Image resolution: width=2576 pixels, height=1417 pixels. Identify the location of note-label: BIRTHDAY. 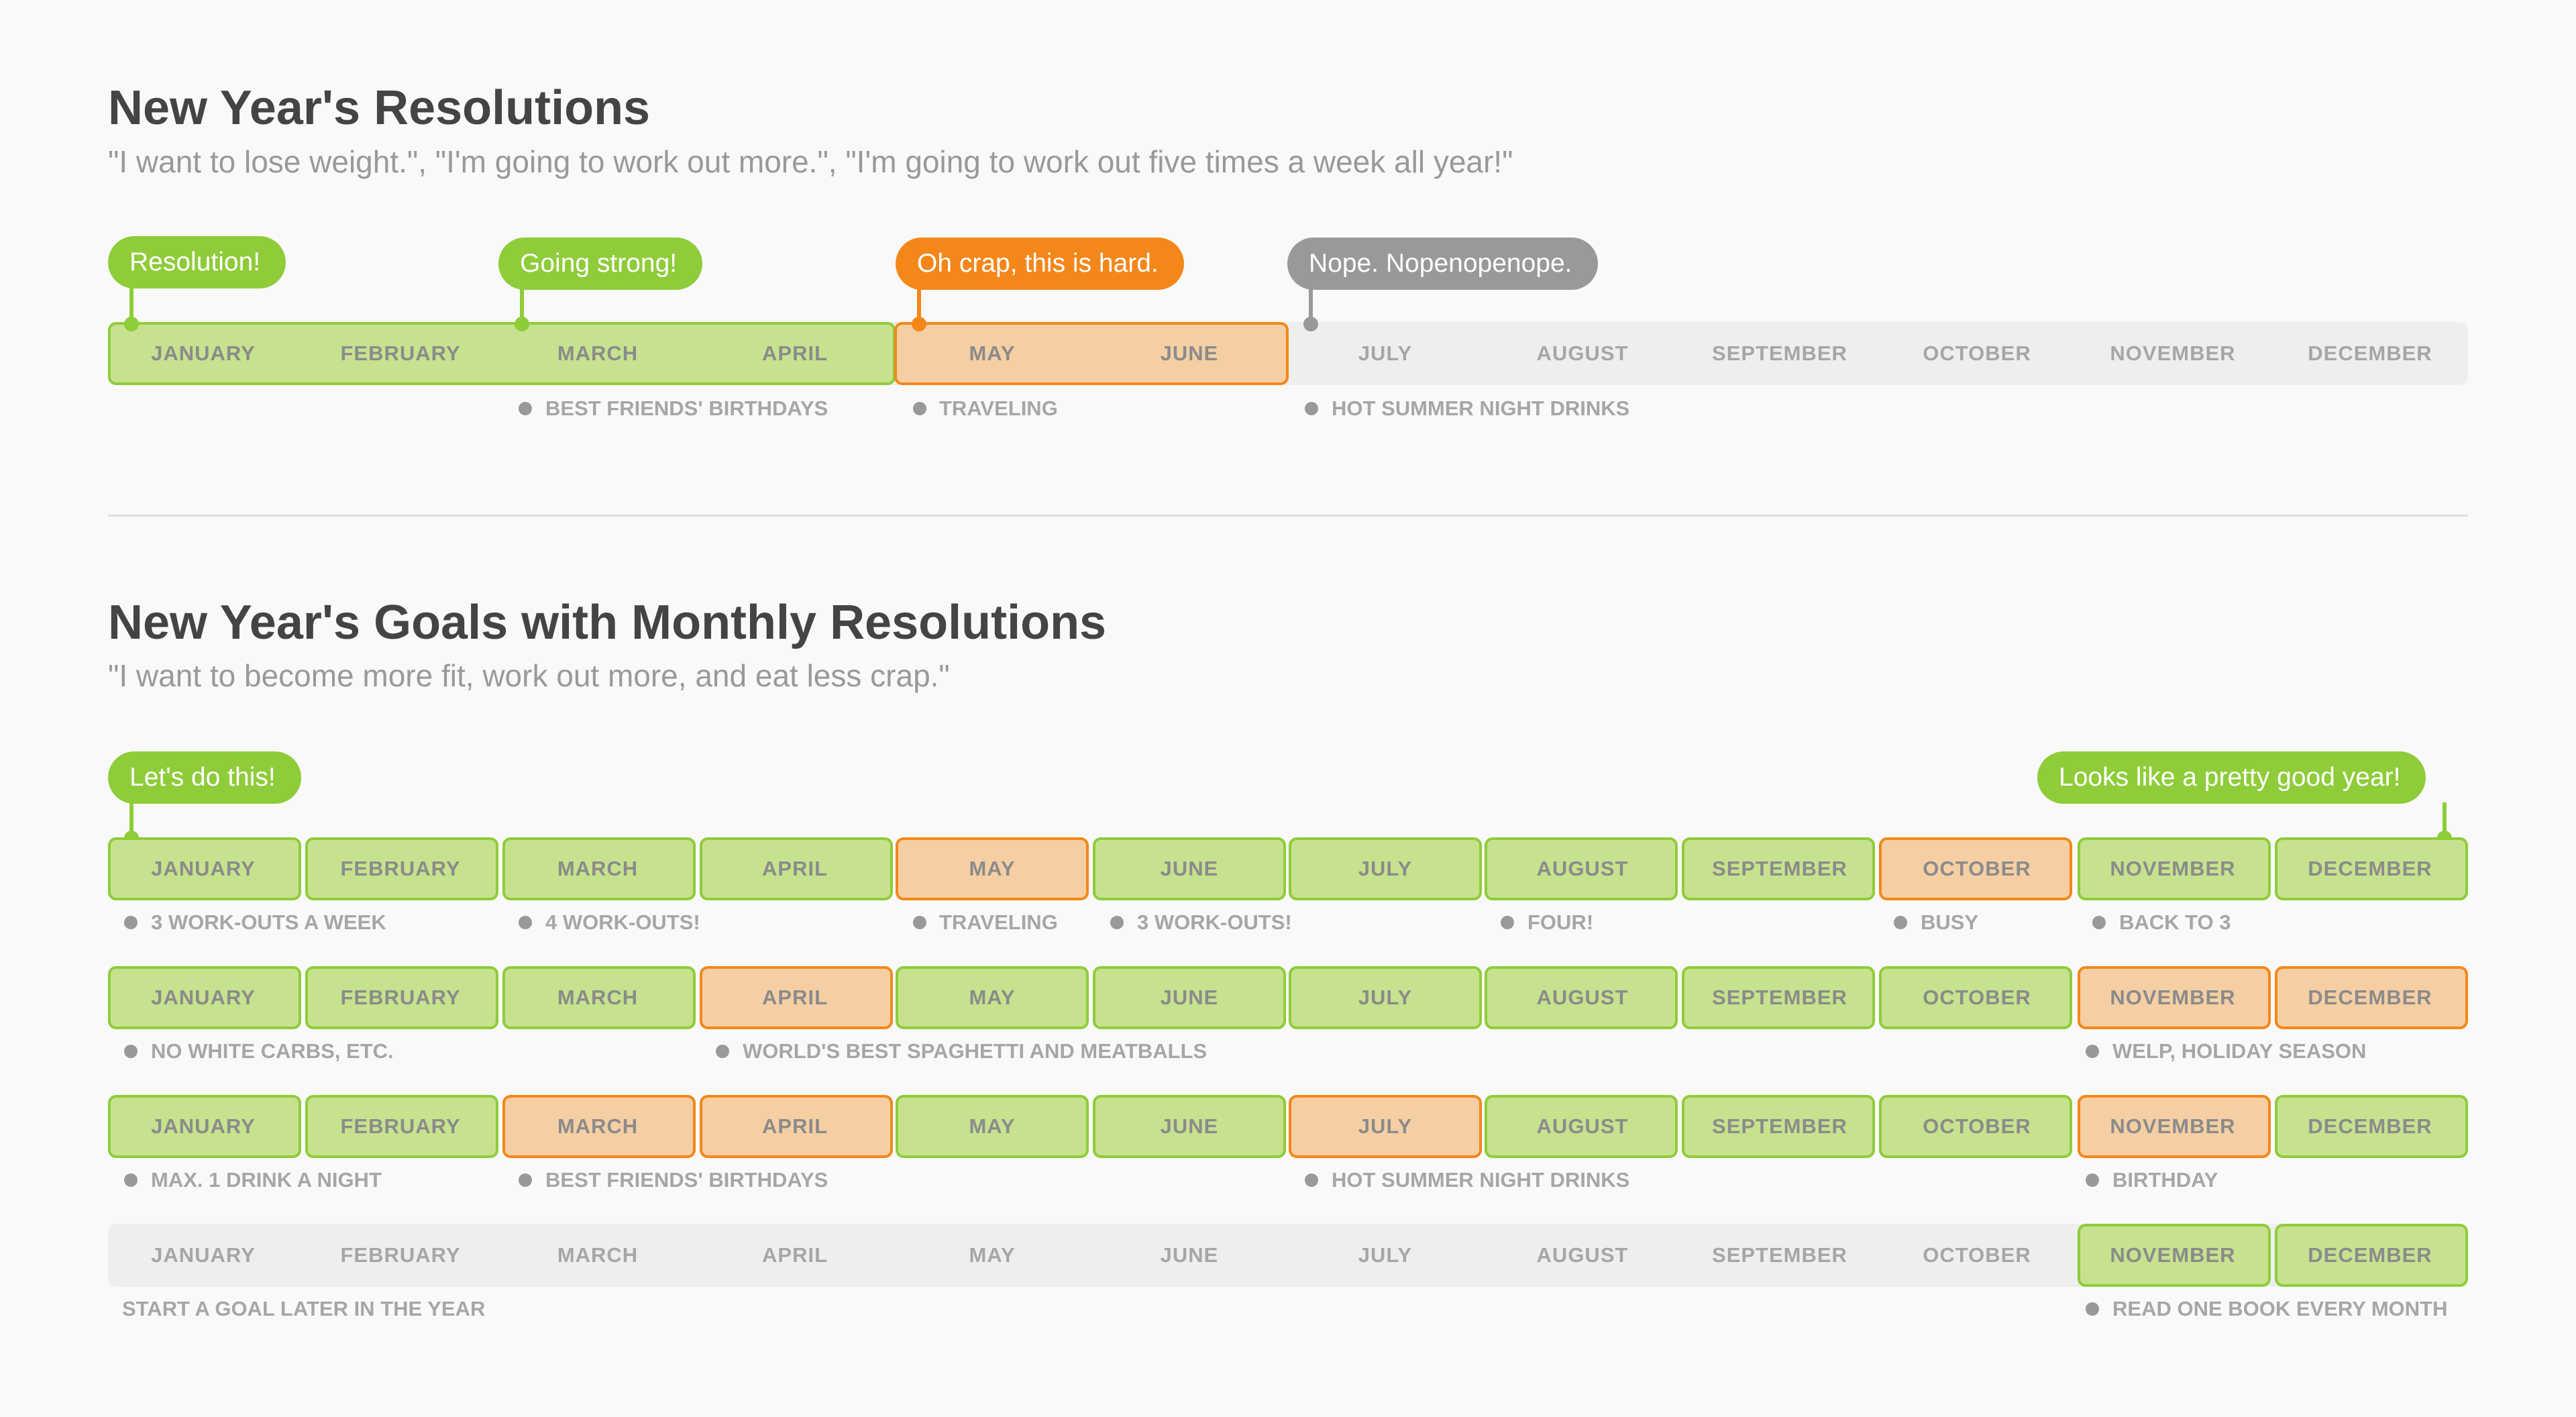
(2165, 1180).